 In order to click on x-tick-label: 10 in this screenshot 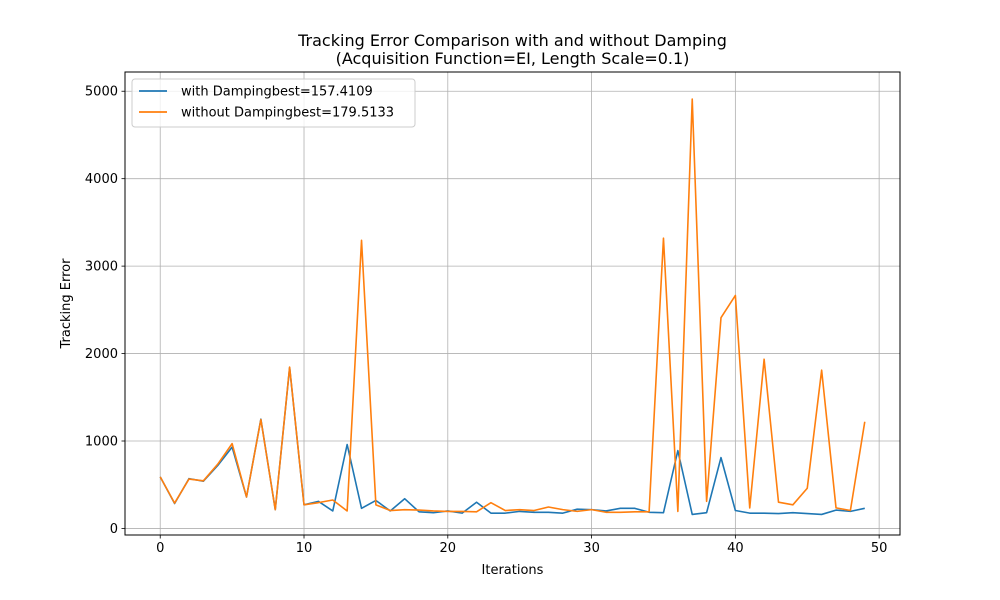, I will do `click(304, 548)`.